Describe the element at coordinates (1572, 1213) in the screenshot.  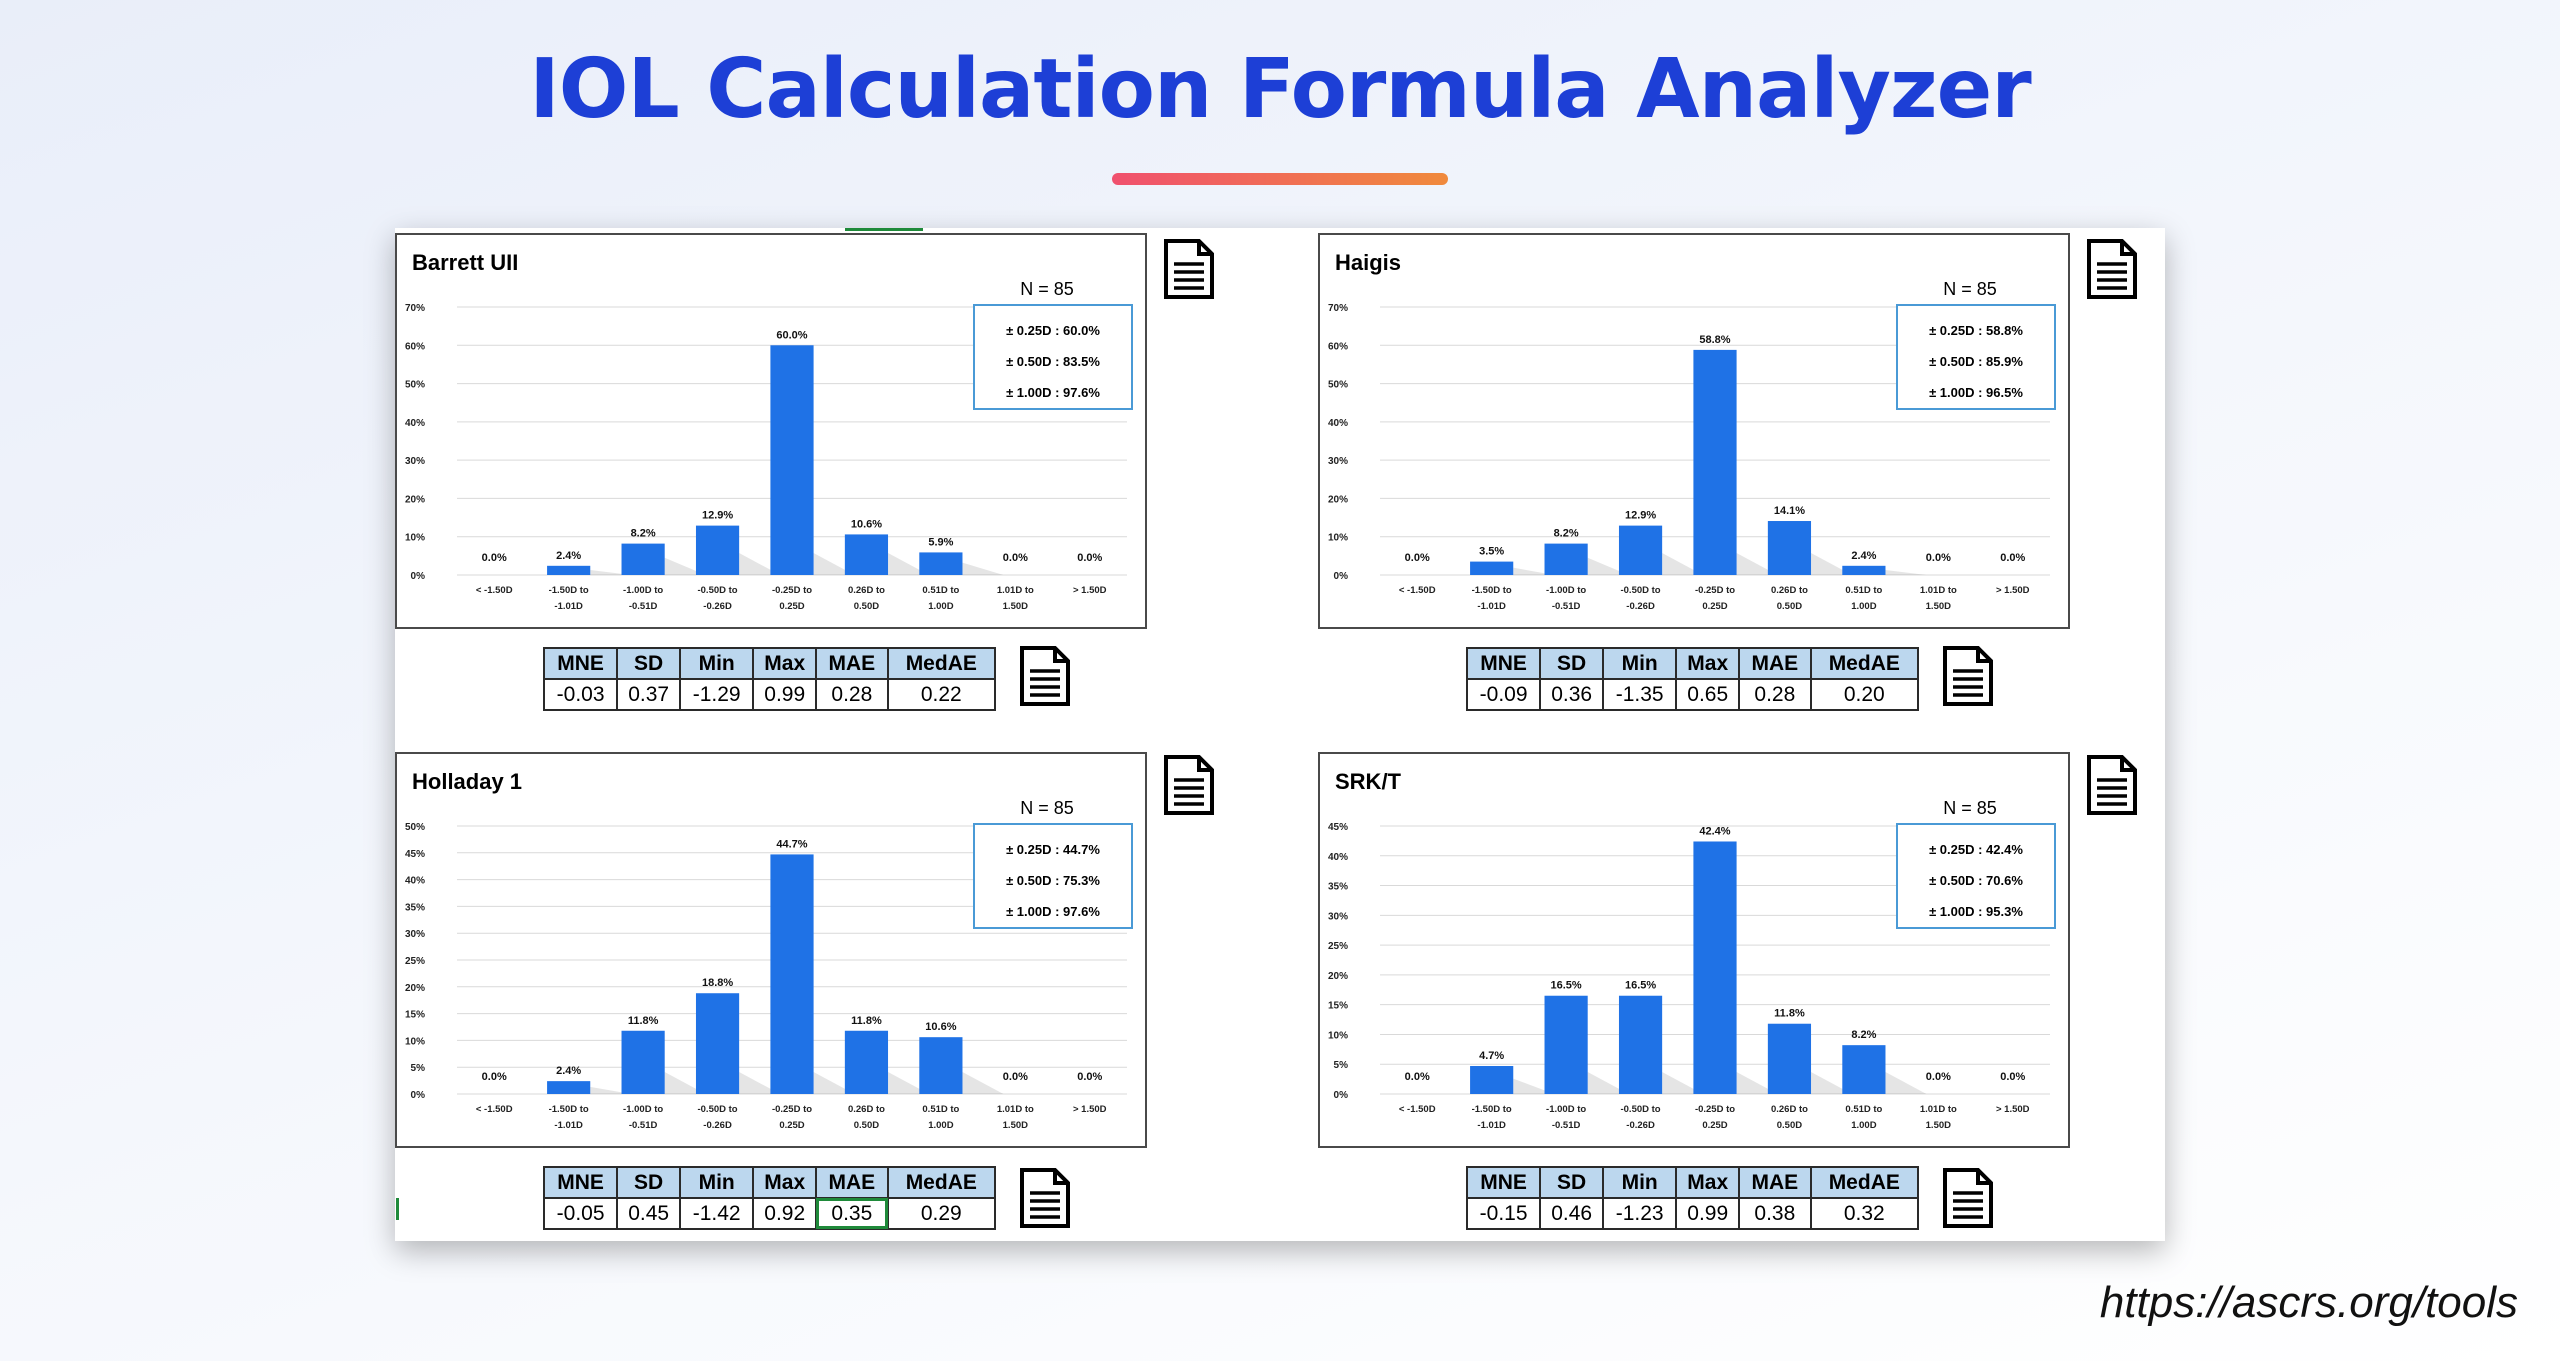
I see `stats-value-cell: 0.46` at that location.